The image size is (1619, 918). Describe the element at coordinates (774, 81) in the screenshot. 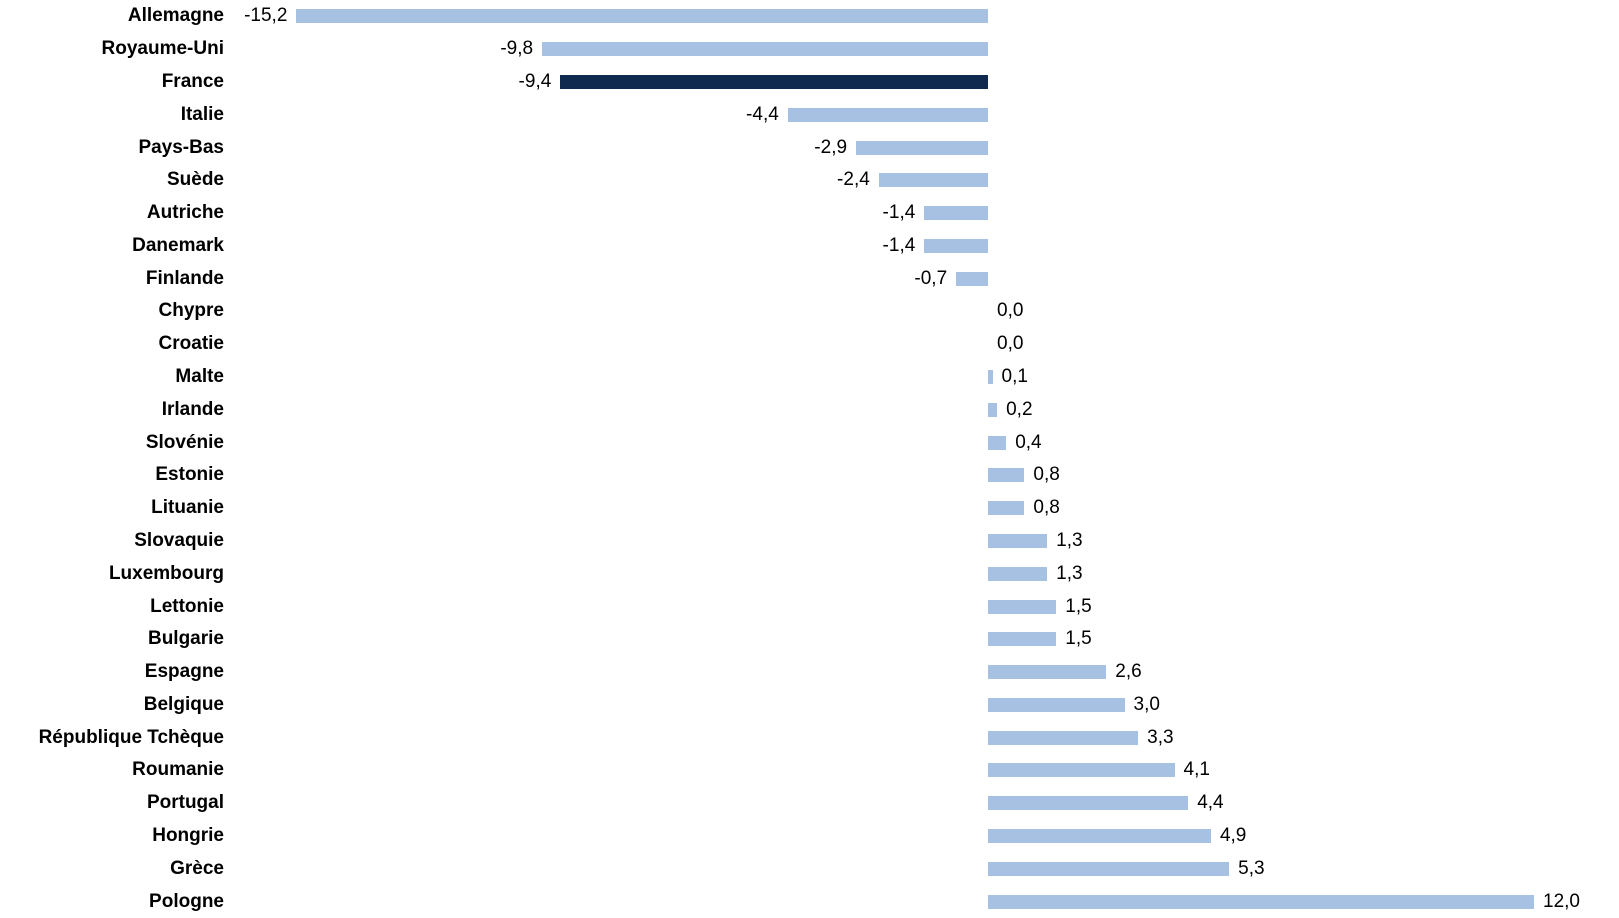

I see `bar-highlight` at that location.